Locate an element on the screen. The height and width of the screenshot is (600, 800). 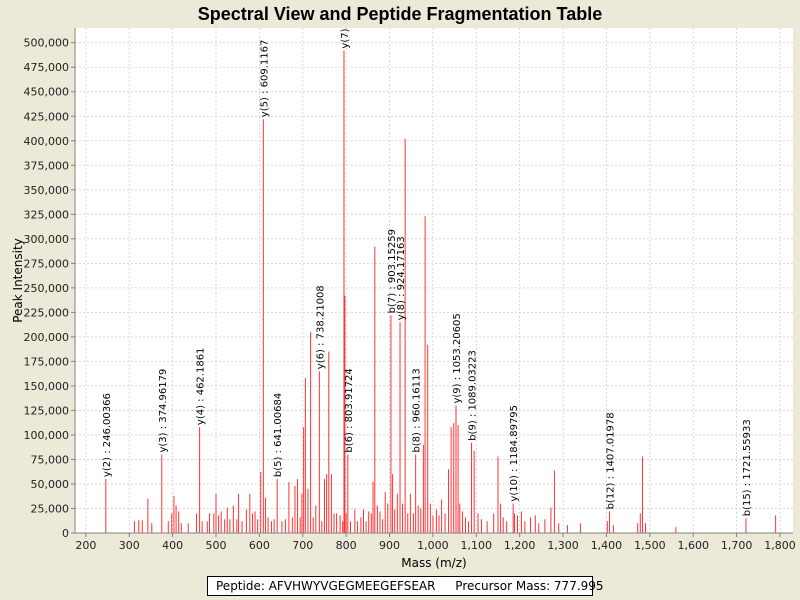
x-tick-label: 800 is located at coordinates (346, 545).